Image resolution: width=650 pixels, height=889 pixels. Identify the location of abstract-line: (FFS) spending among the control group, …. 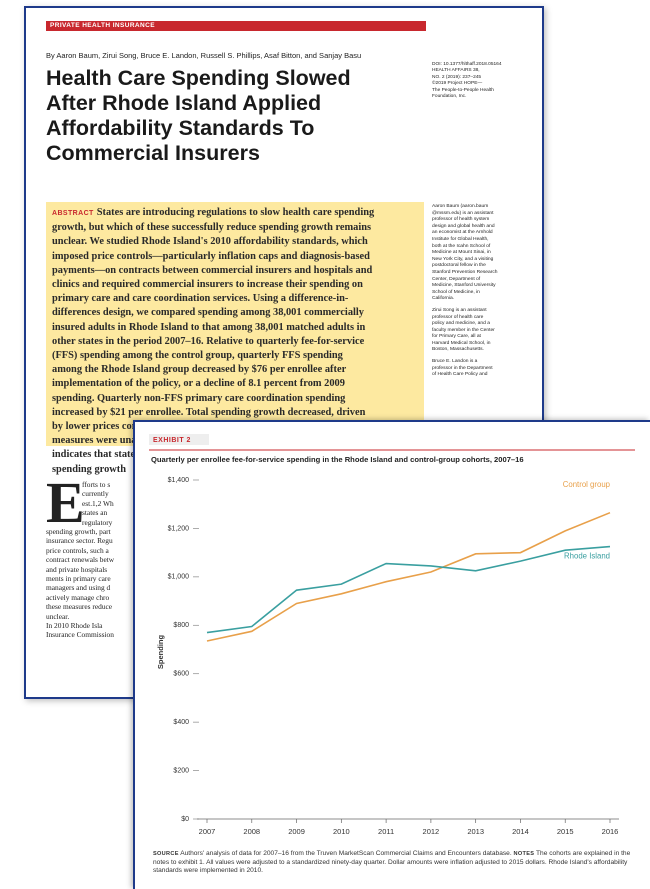
(238, 356).